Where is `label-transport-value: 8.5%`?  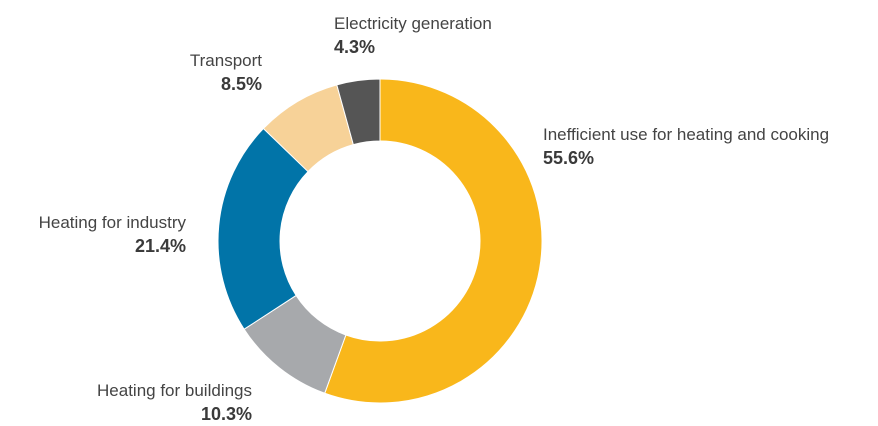 label-transport-value: 8.5% is located at coordinates (241, 84).